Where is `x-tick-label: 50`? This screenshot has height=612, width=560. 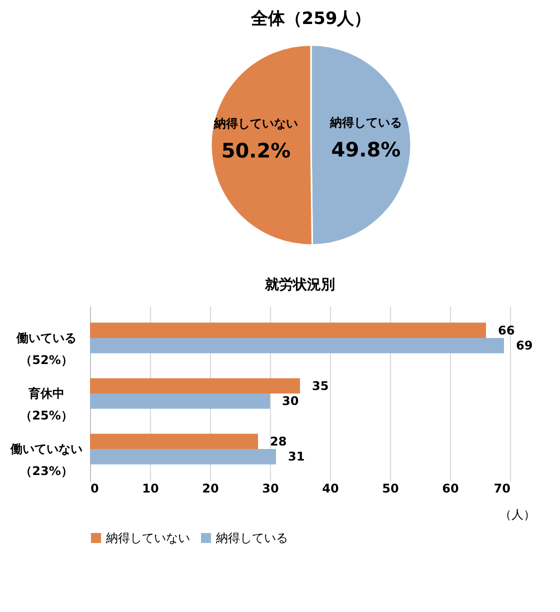 x-tick-label: 50 is located at coordinates (390, 489).